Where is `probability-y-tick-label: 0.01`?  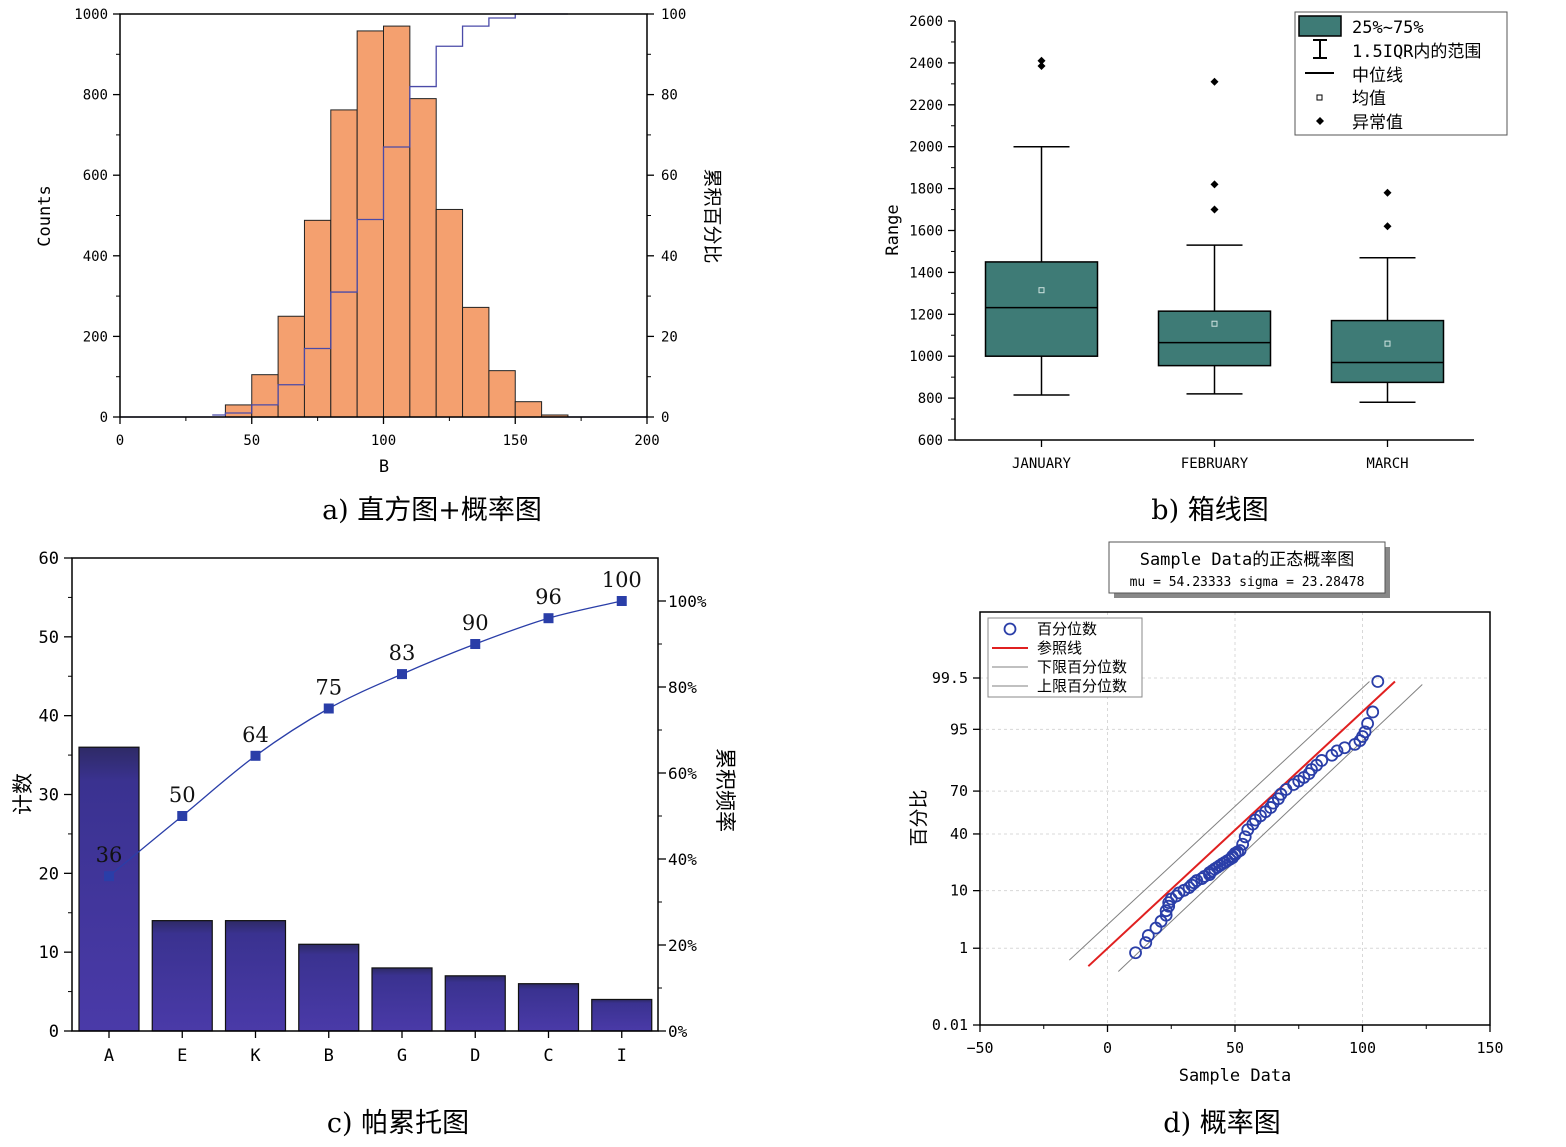 probability-y-tick-label: 0.01 is located at coordinates (950, 1025).